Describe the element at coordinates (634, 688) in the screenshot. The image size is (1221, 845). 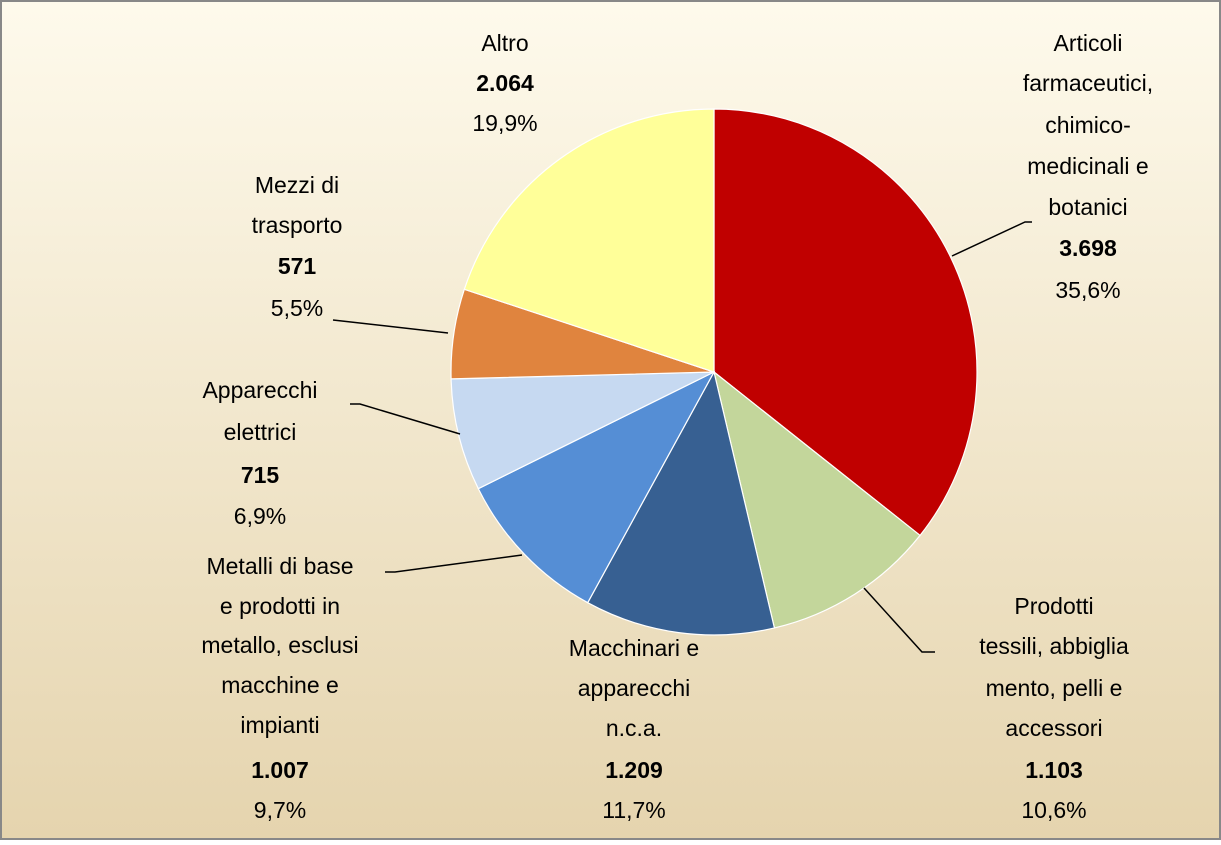
I see `slice-label: apparecchi` at that location.